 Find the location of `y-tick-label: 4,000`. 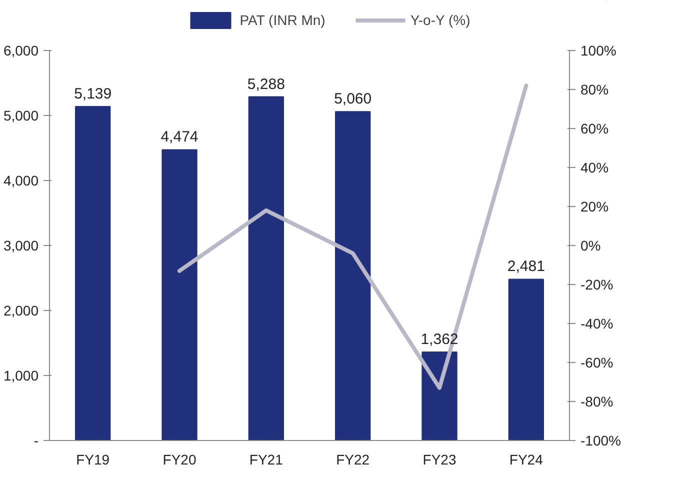

y-tick-label: 4,000 is located at coordinates (21, 180).